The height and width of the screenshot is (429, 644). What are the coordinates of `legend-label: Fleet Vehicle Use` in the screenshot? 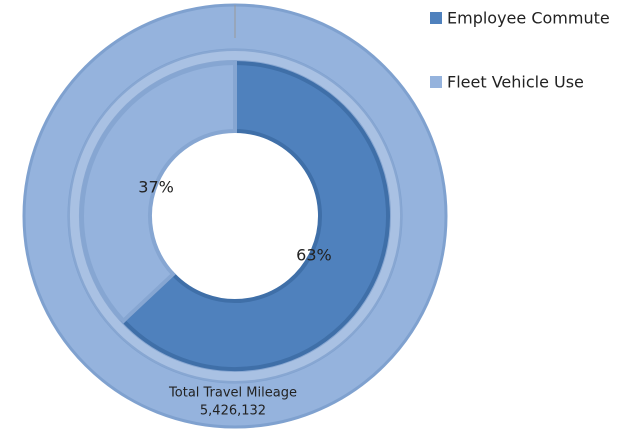 It's located at (515, 82).